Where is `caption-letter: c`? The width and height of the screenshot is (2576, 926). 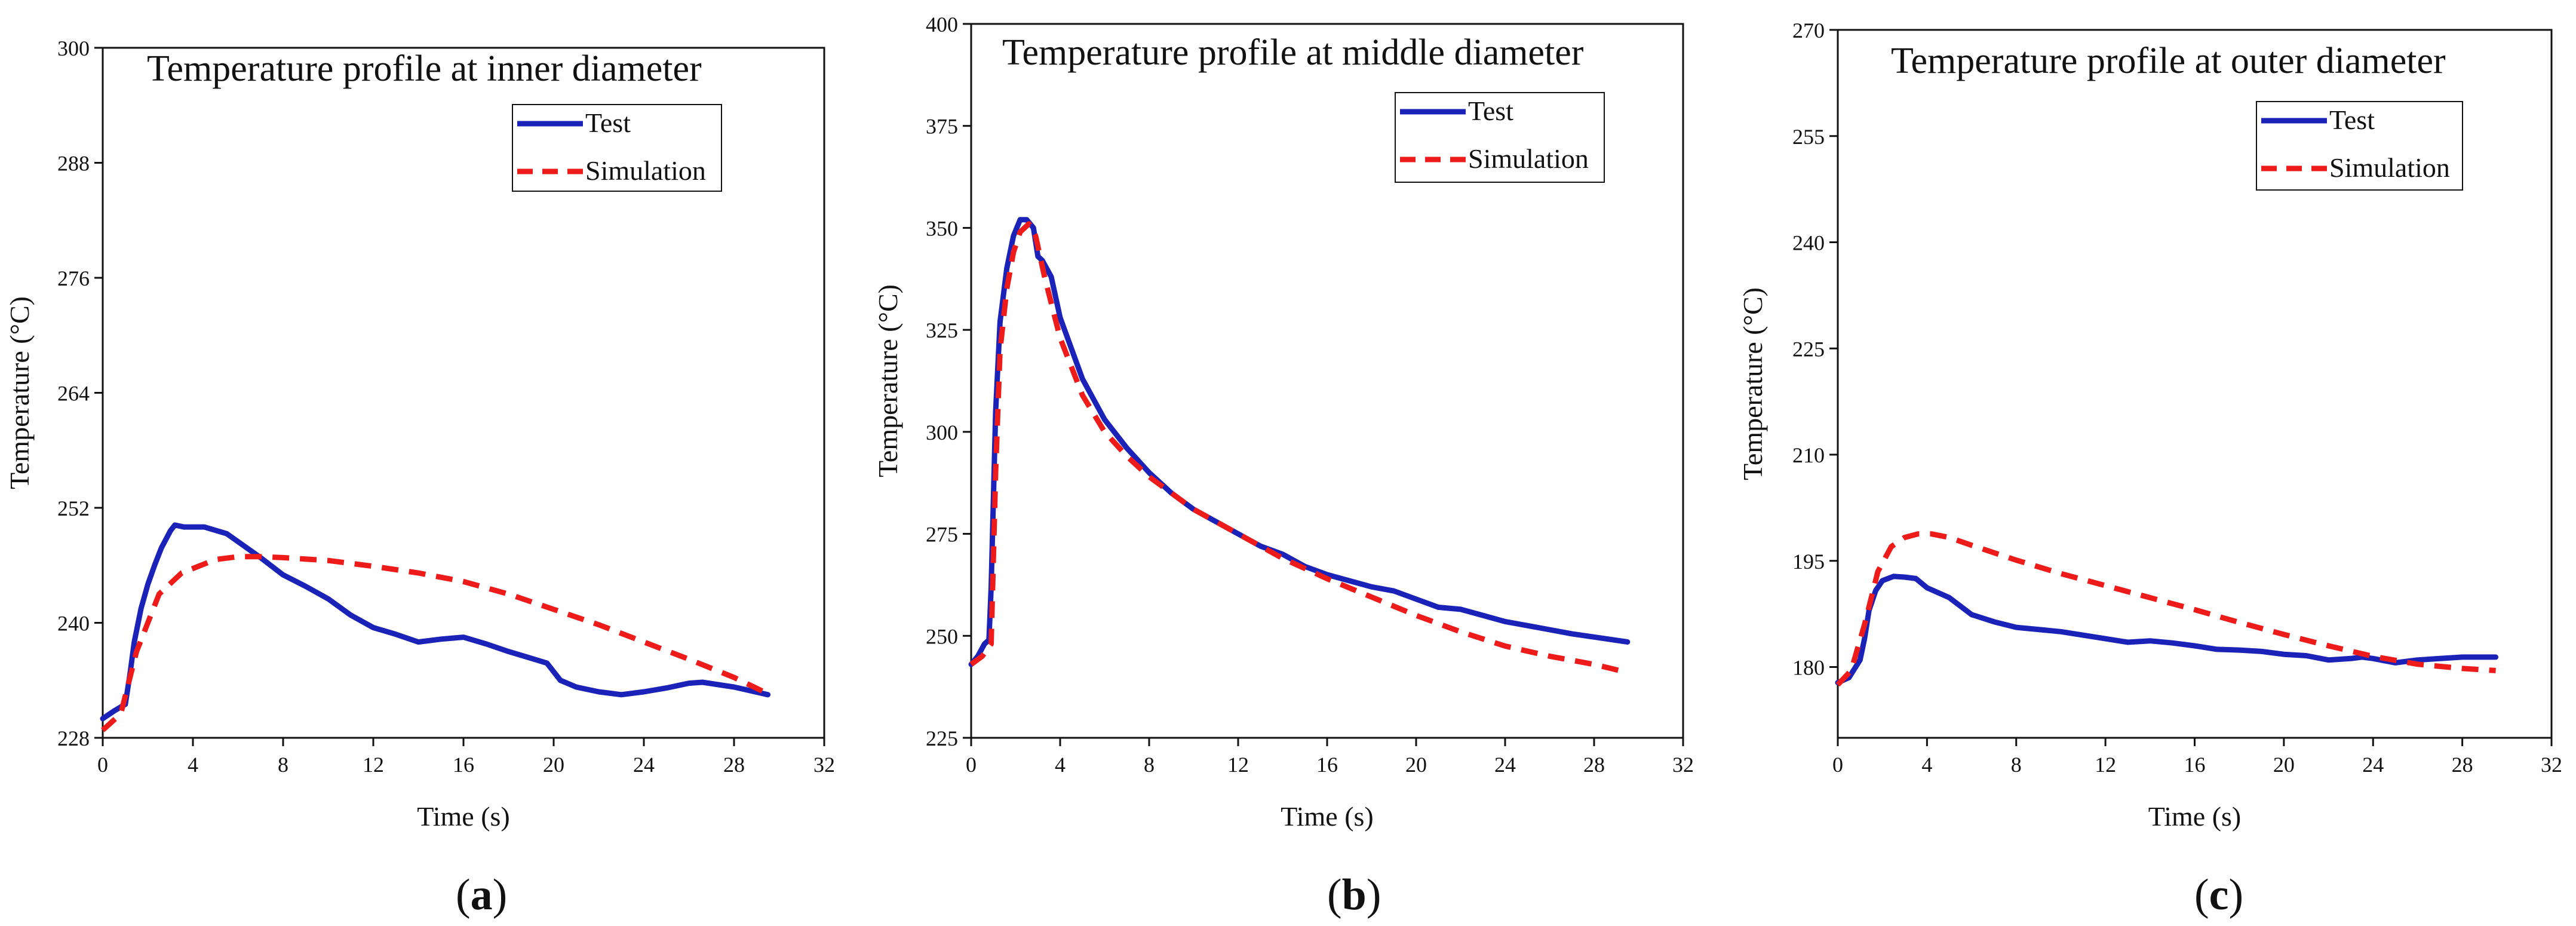 caption-letter: c is located at coordinates (2219, 894).